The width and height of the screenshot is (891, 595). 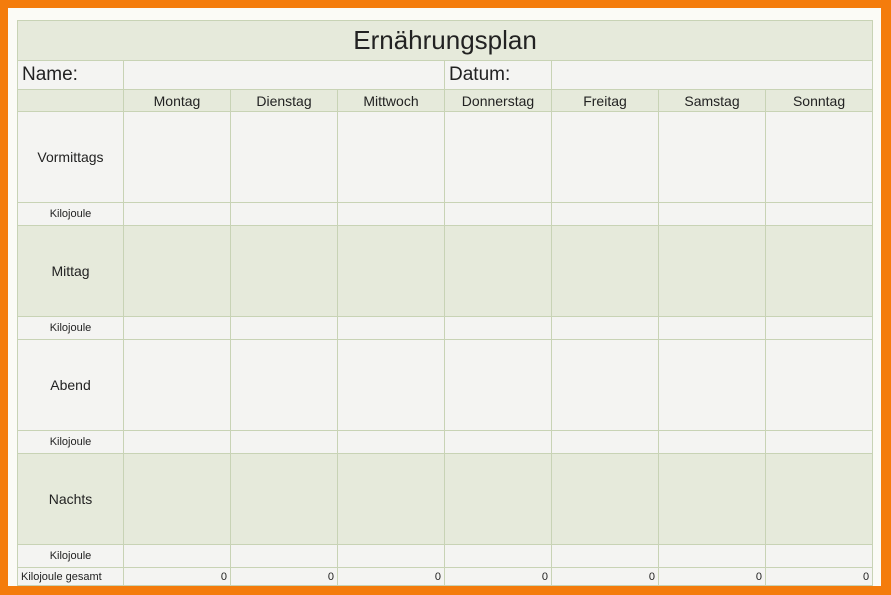 I want to click on day-header: Samstag, so click(x=712, y=100).